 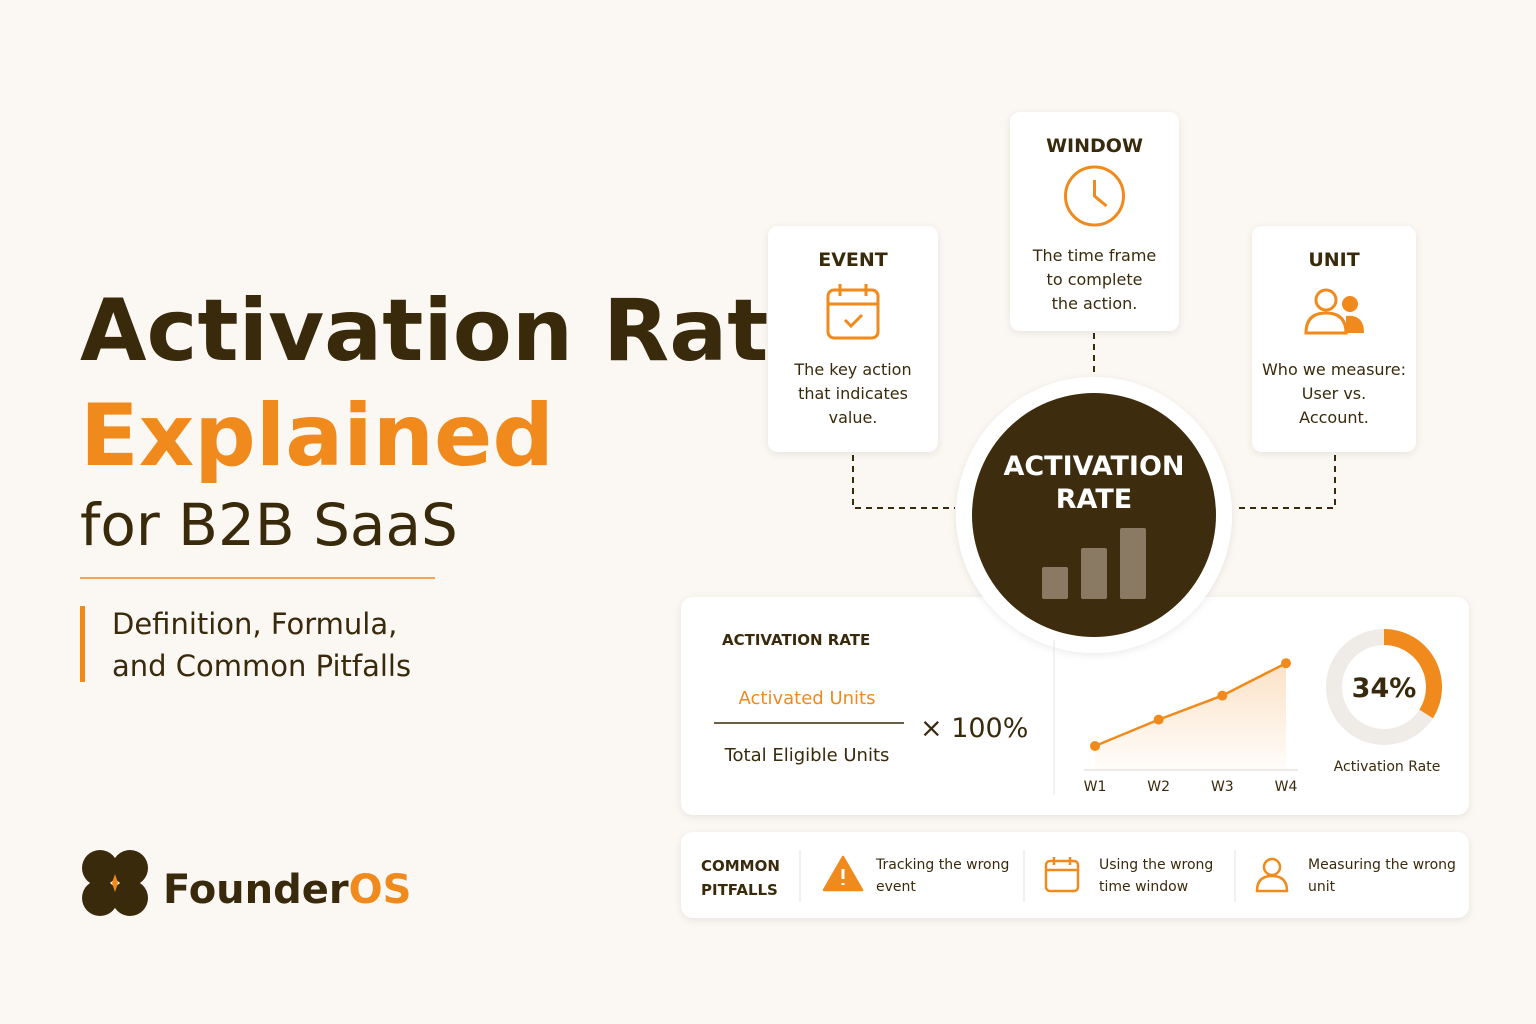 I want to click on concept-text: Who we measure:, so click(x=1334, y=369).